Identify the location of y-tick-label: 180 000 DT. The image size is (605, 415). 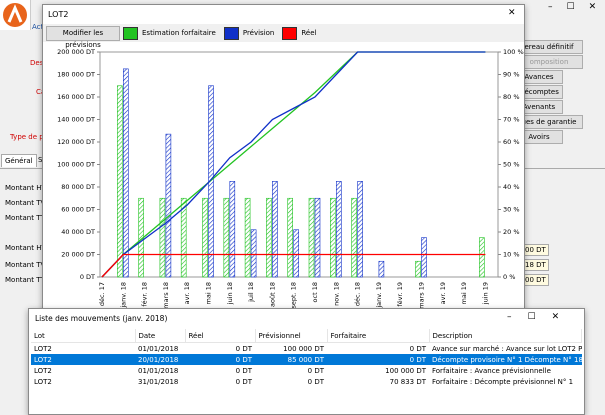
(76, 75).